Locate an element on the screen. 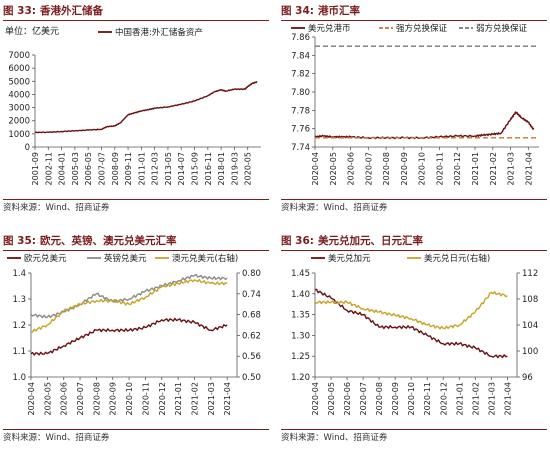 The height and width of the screenshot is (449, 550). legend-label: 美元兑日元(右轴) is located at coordinates (457, 258).